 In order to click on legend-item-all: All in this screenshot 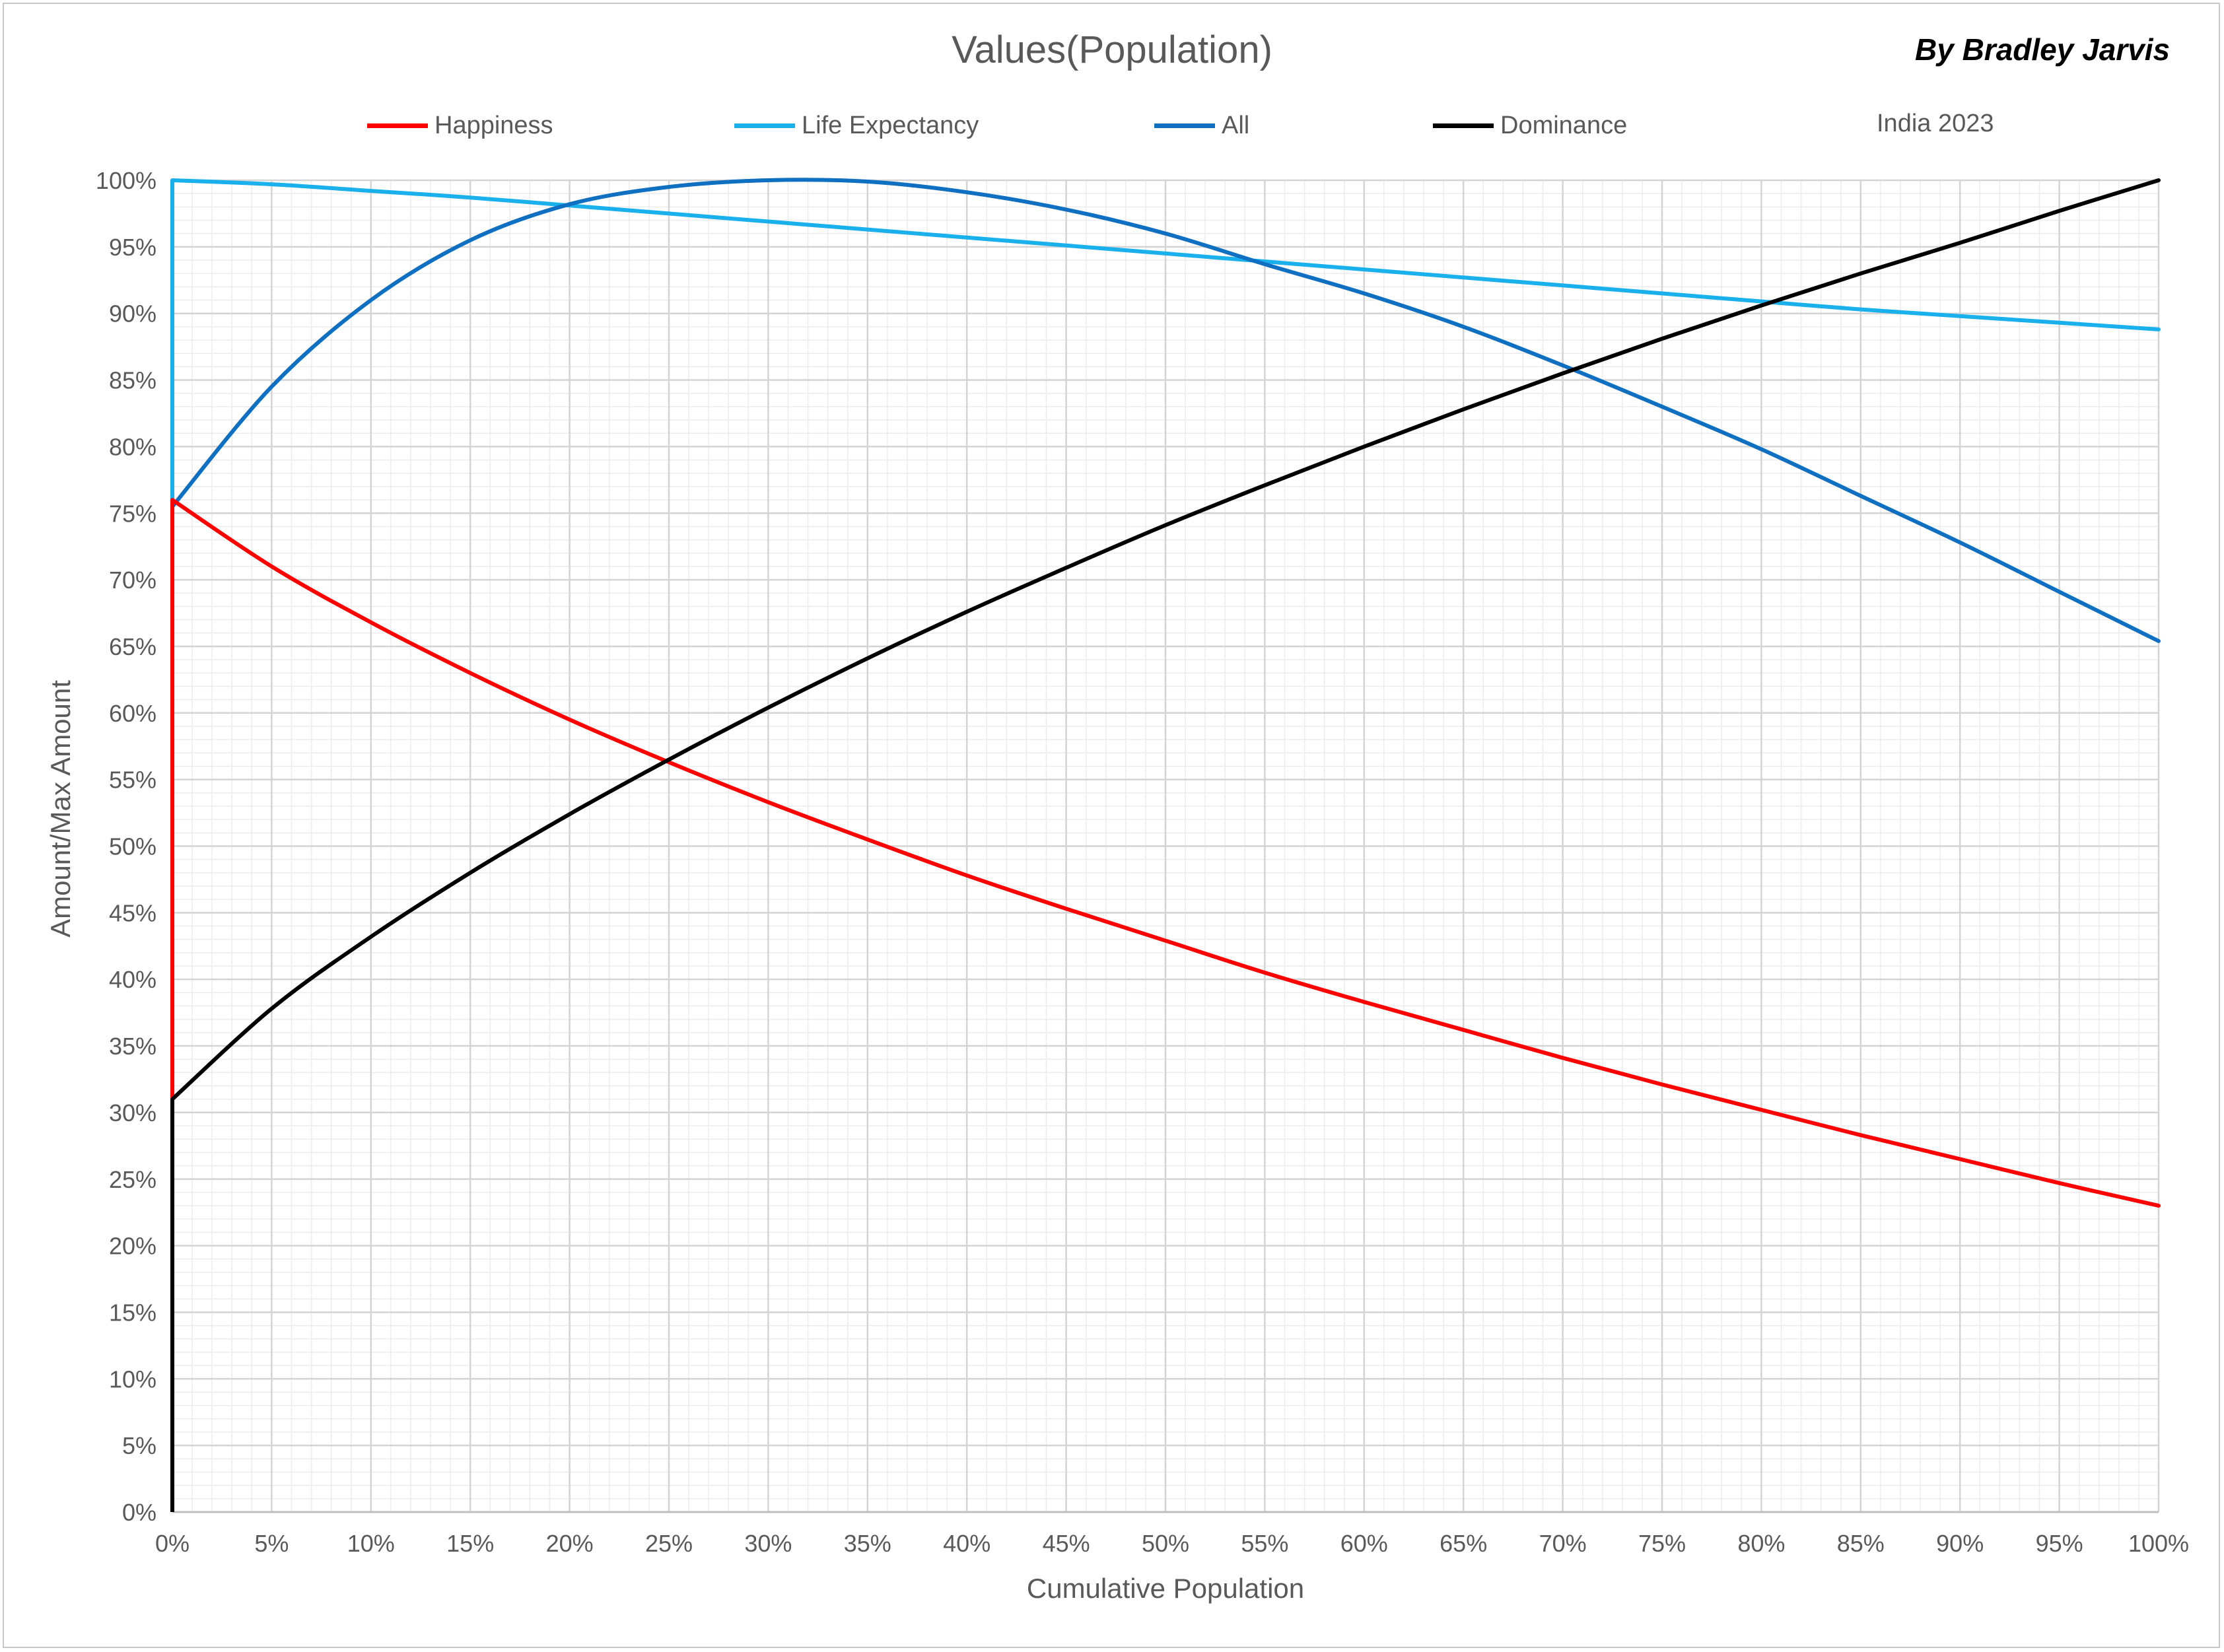, I will do `click(1201, 125)`.